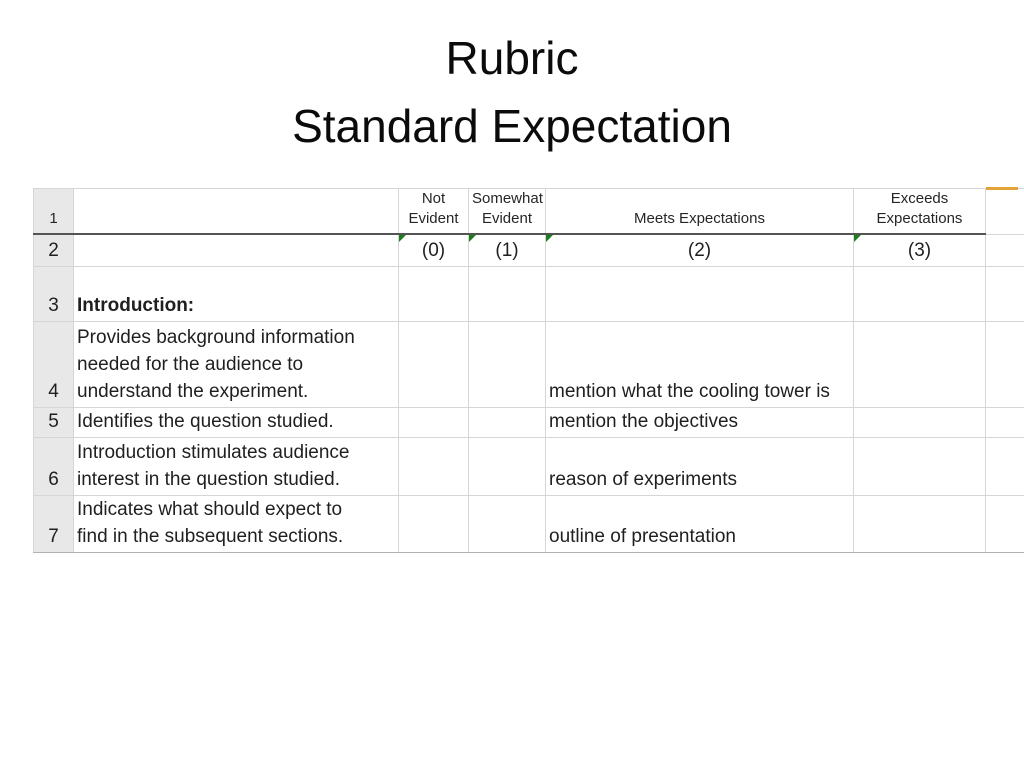 This screenshot has width=1024, height=768. I want to click on points-value: (3), so click(919, 250).